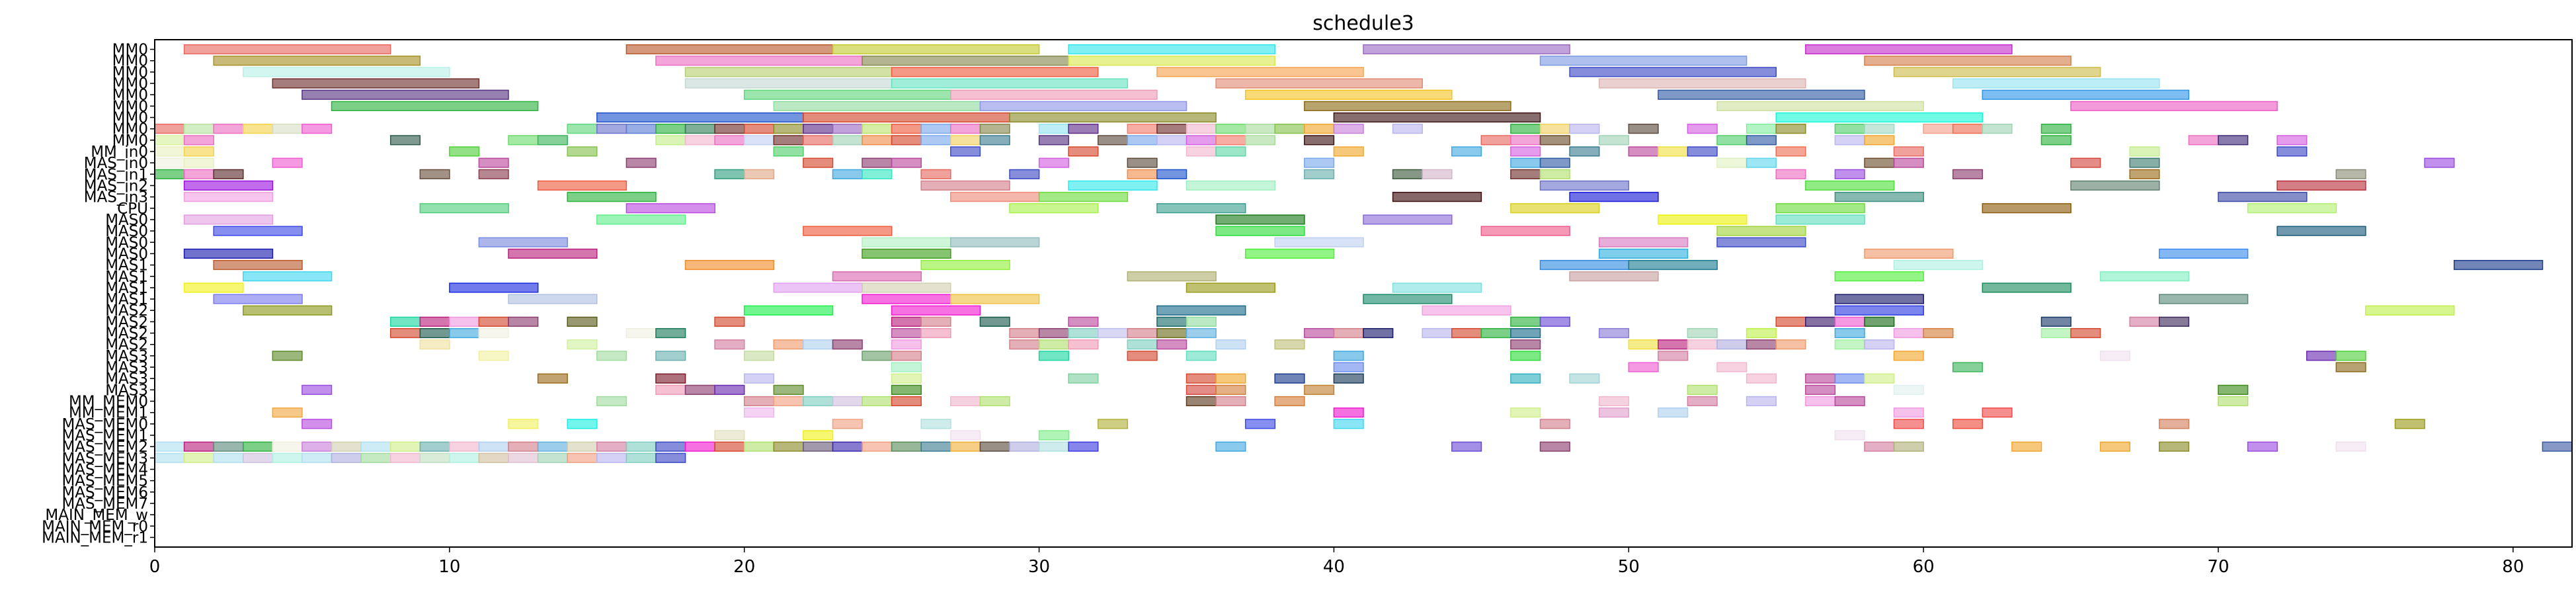 The height and width of the screenshot is (598, 2576). Describe the element at coordinates (449, 567) in the screenshot. I see `x-tick-label: 10` at that location.